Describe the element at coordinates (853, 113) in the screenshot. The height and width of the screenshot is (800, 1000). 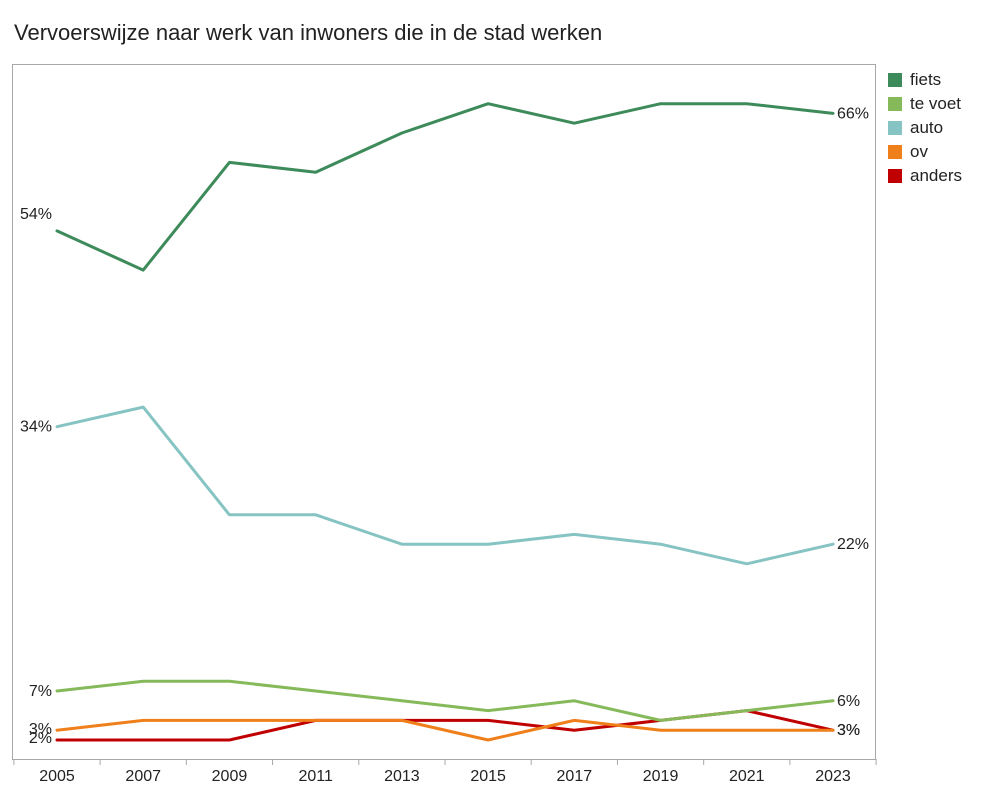
I see `end-label-fiets: 66%` at that location.